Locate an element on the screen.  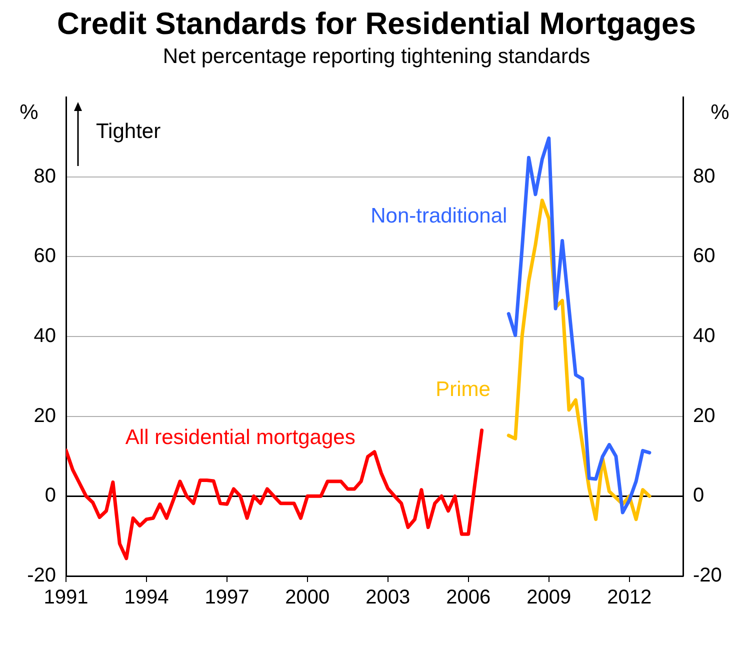
y2-tick-label: -20 is located at coordinates (707, 575).